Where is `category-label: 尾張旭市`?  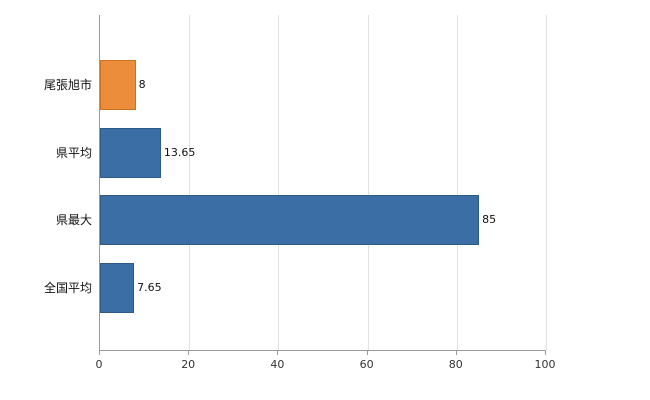 category-label: 尾張旭市 is located at coordinates (67, 85).